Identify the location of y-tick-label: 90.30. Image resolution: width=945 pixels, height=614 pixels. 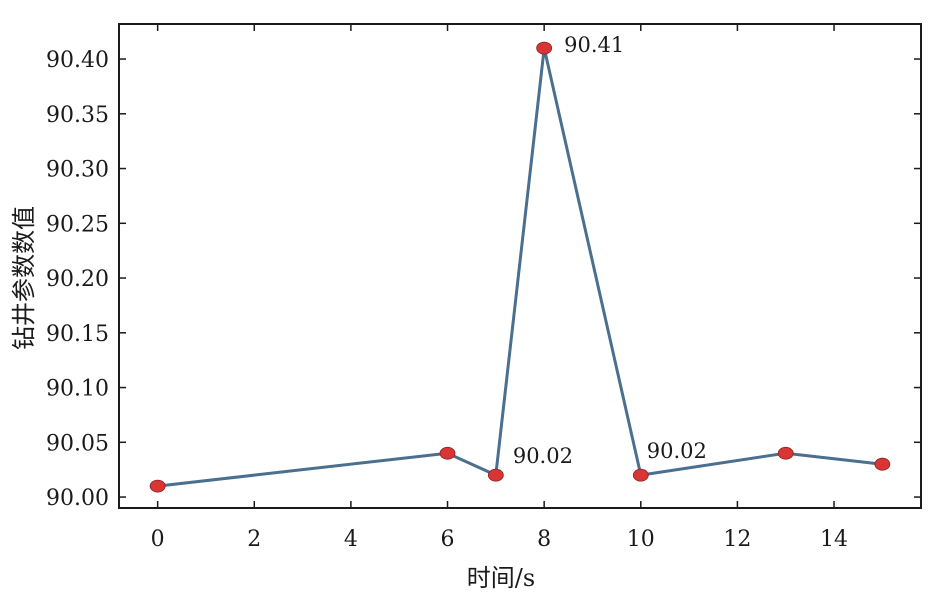
(77, 170).